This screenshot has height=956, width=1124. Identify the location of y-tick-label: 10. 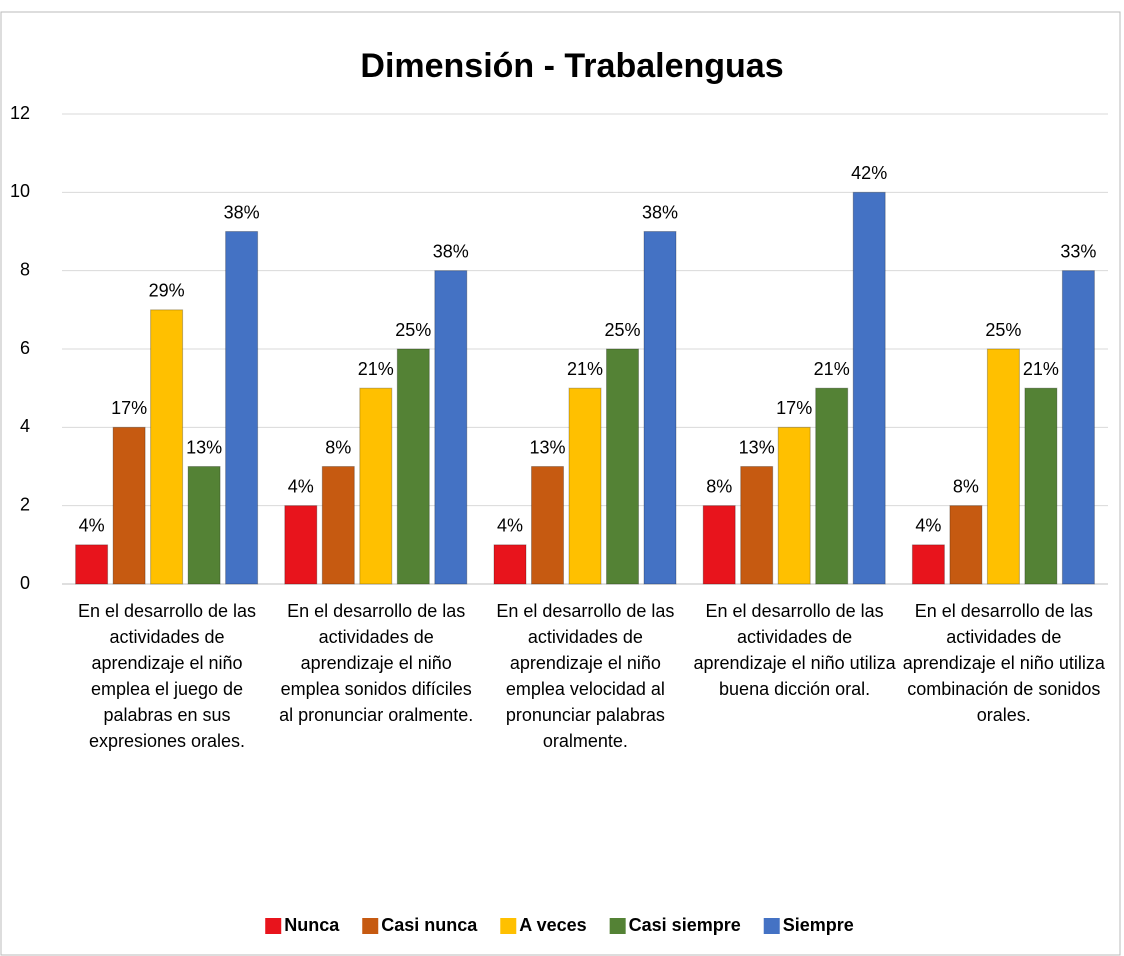
(20, 191).